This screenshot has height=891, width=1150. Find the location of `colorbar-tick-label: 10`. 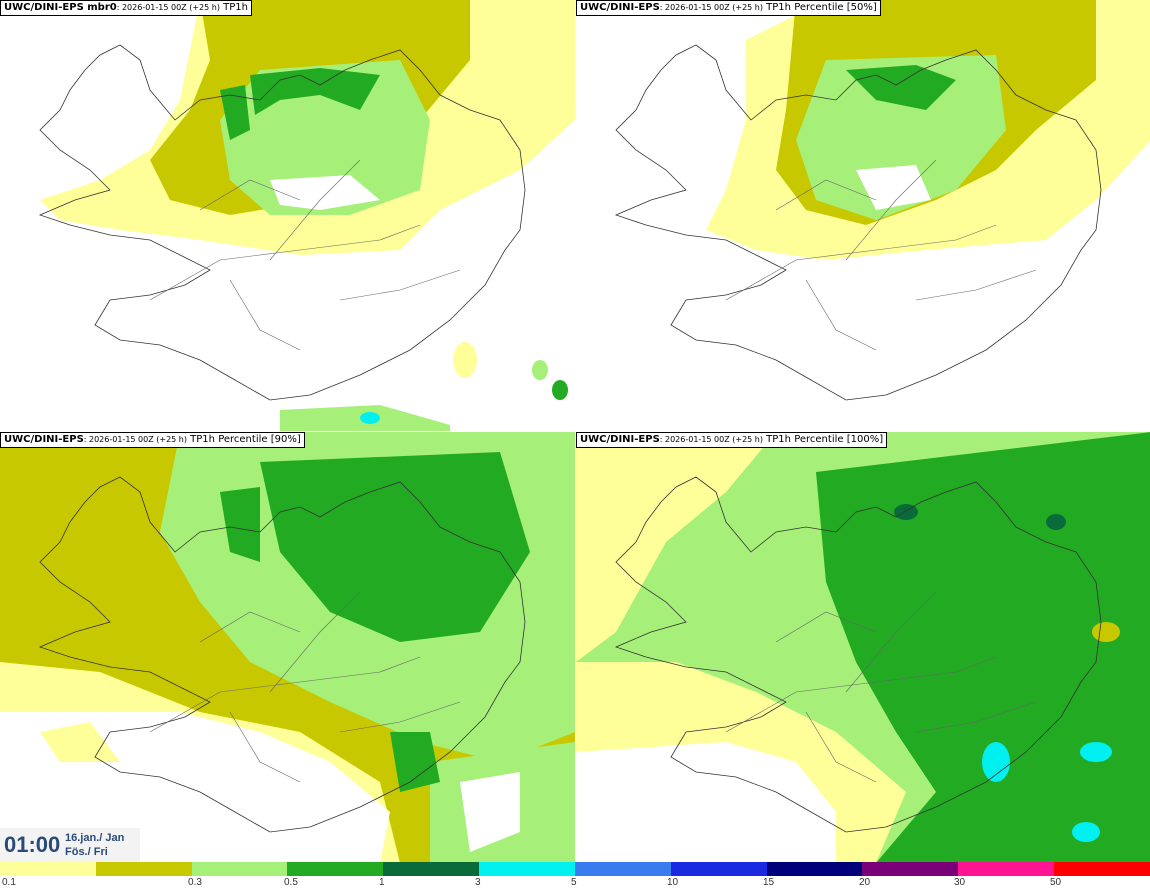

colorbar-tick-label: 10 is located at coordinates (673, 882).